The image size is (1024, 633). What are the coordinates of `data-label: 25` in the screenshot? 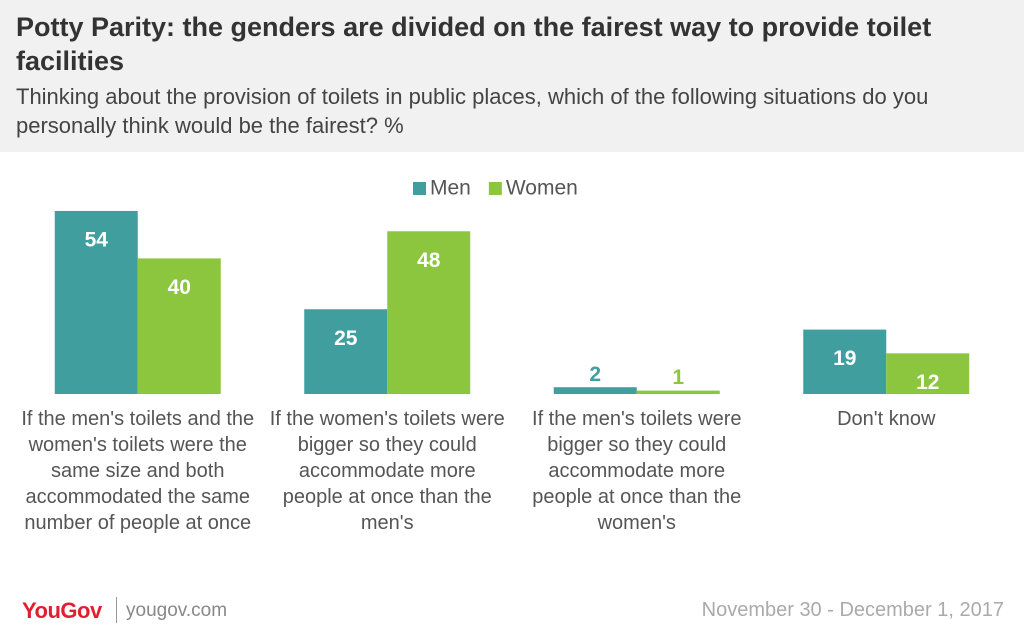 It's located at (346, 338).